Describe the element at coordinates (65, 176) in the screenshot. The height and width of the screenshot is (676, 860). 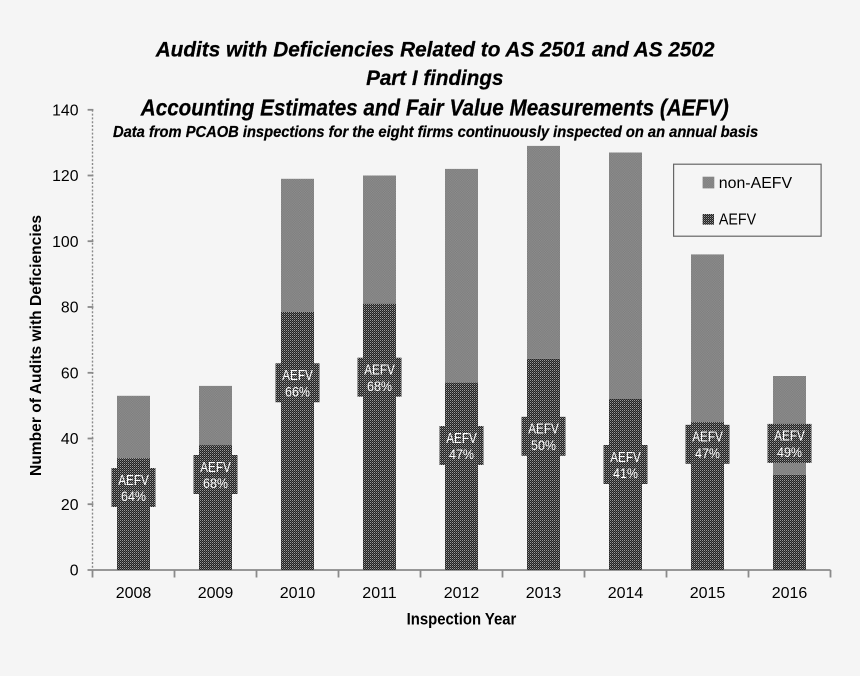
I see `svg-text: 120` at that location.